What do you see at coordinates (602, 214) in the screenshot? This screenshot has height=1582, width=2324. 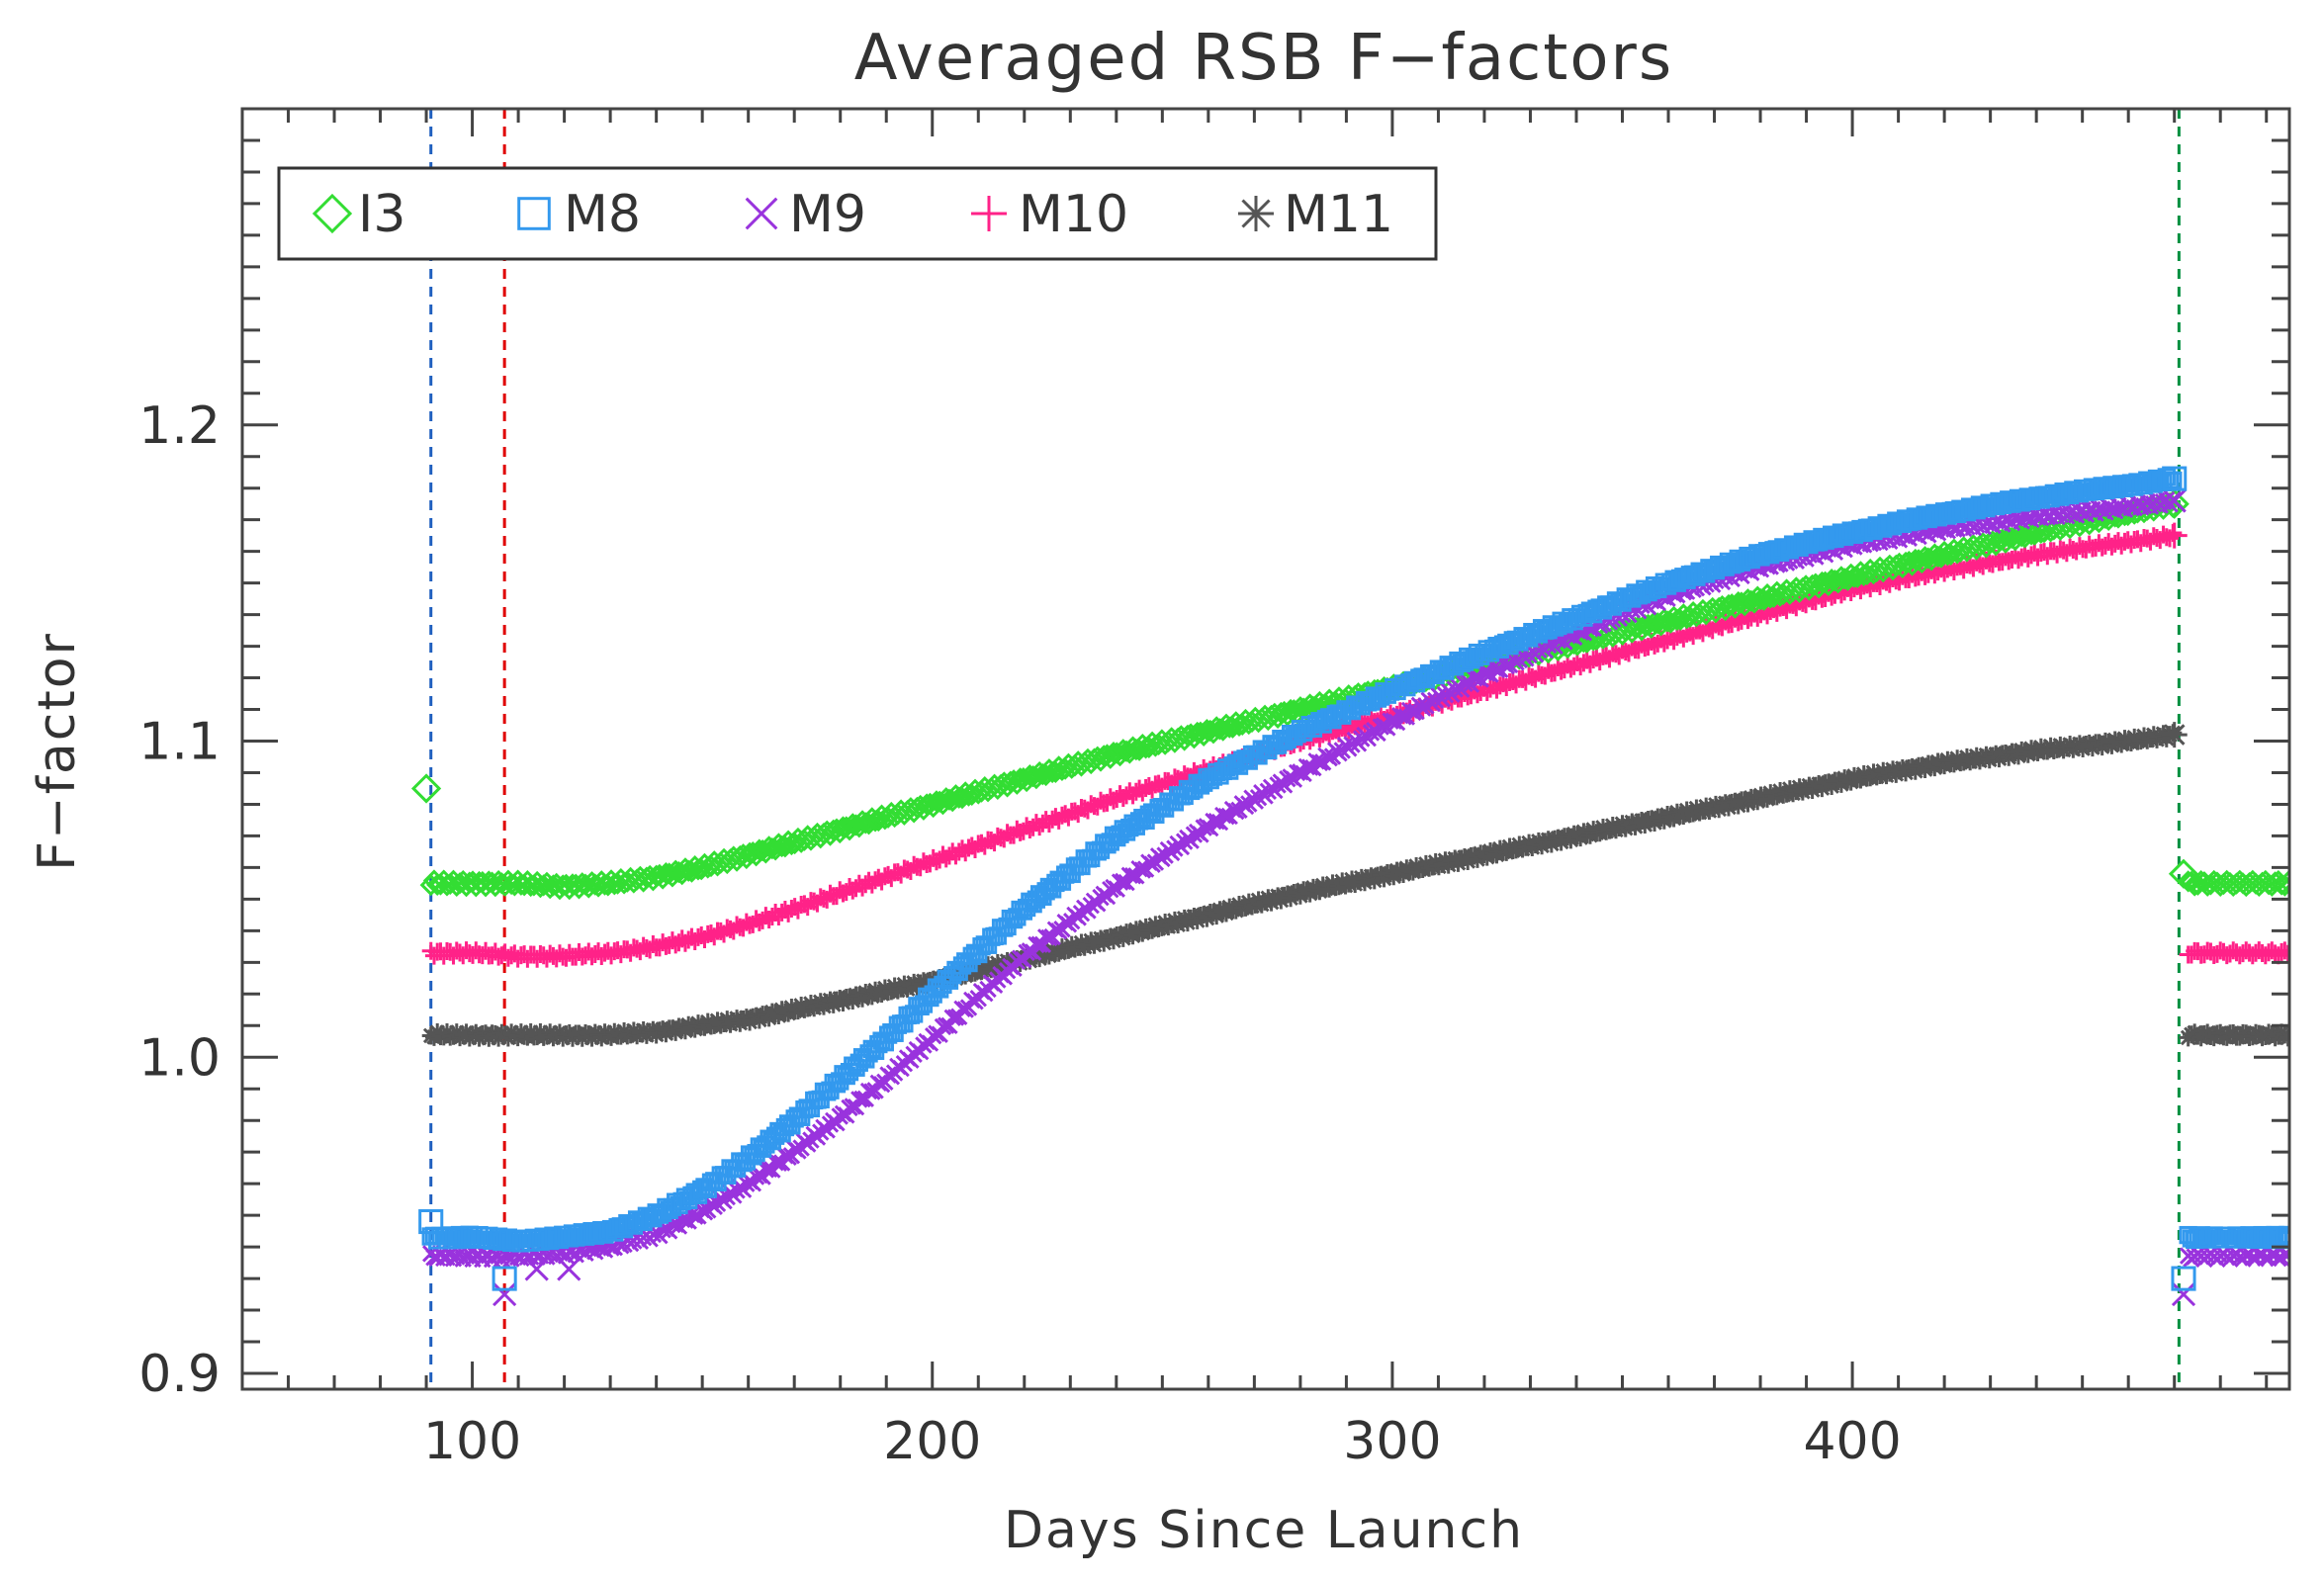 I see `legend-label: M8` at bounding box center [602, 214].